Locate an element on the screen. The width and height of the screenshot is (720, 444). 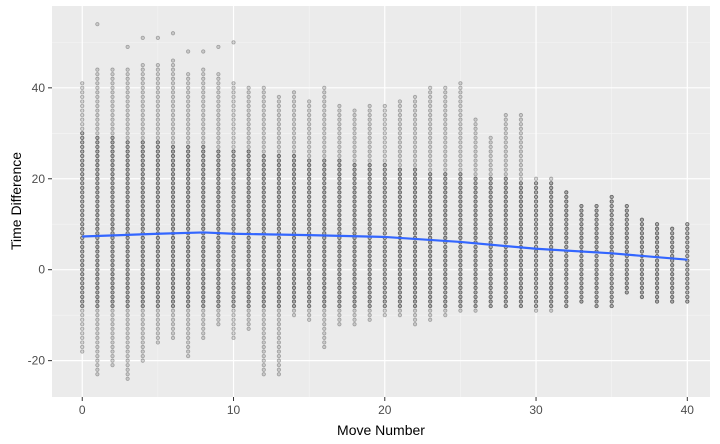
y-tick-label: 40 is located at coordinates (39, 88).